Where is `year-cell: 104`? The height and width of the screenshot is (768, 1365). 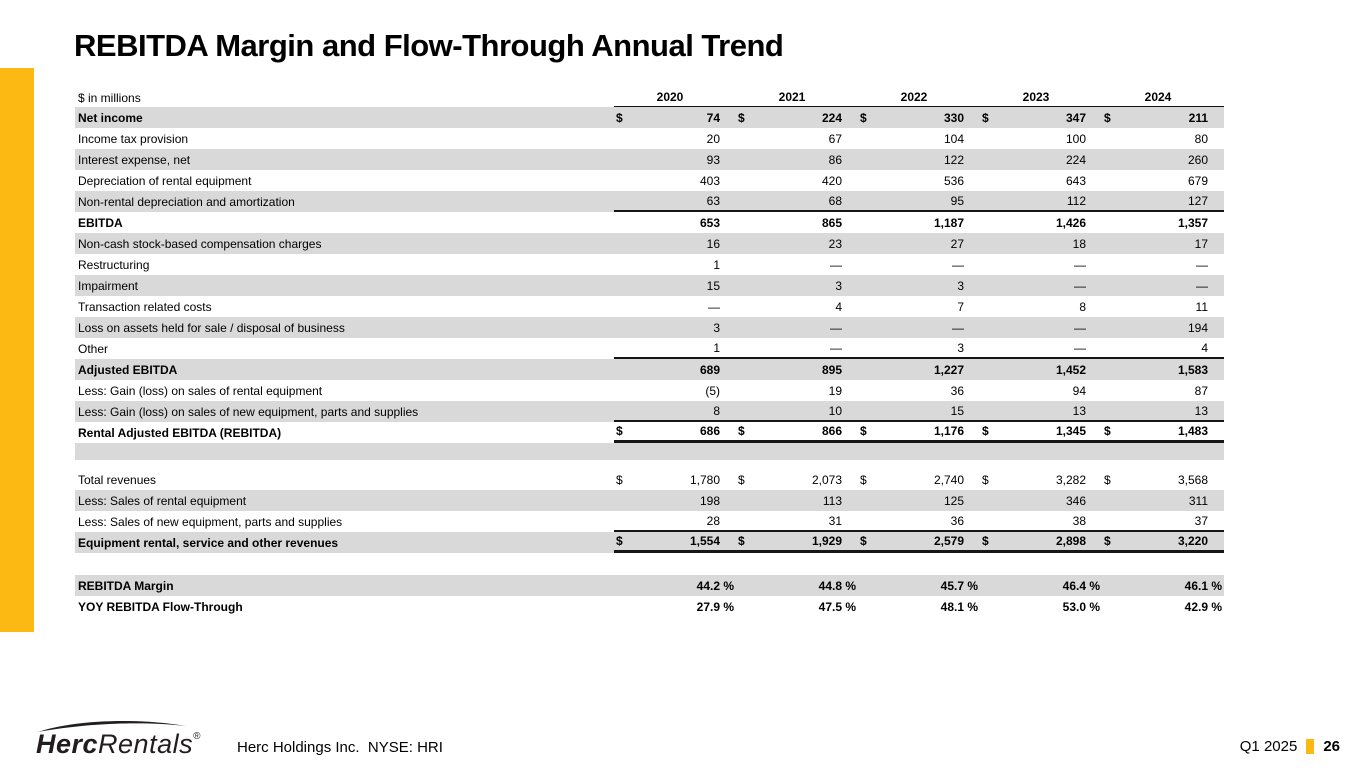
year-cell: 104 is located at coordinates (919, 138).